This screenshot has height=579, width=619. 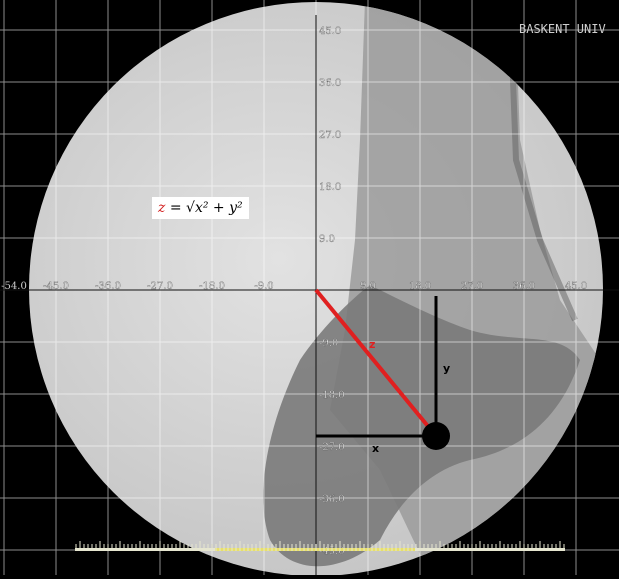 What do you see at coordinates (420, 286) in the screenshot?
I see `x-tick-label: 18.0` at bounding box center [420, 286].